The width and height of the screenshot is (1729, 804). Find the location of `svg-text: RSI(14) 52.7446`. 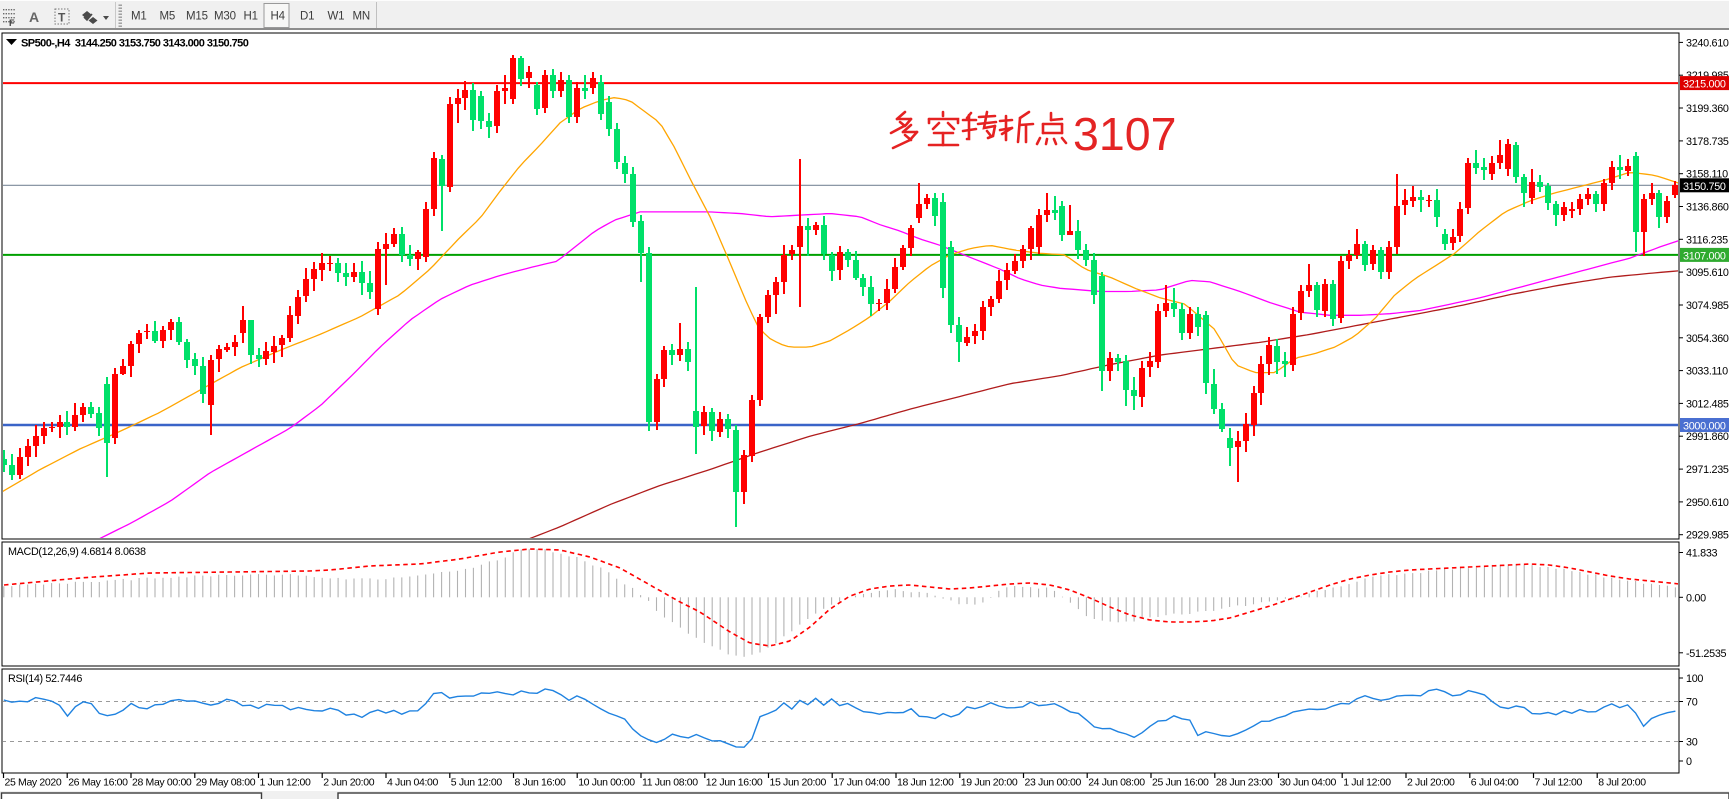

svg-text: RSI(14) 52.7446 is located at coordinates (45, 679).